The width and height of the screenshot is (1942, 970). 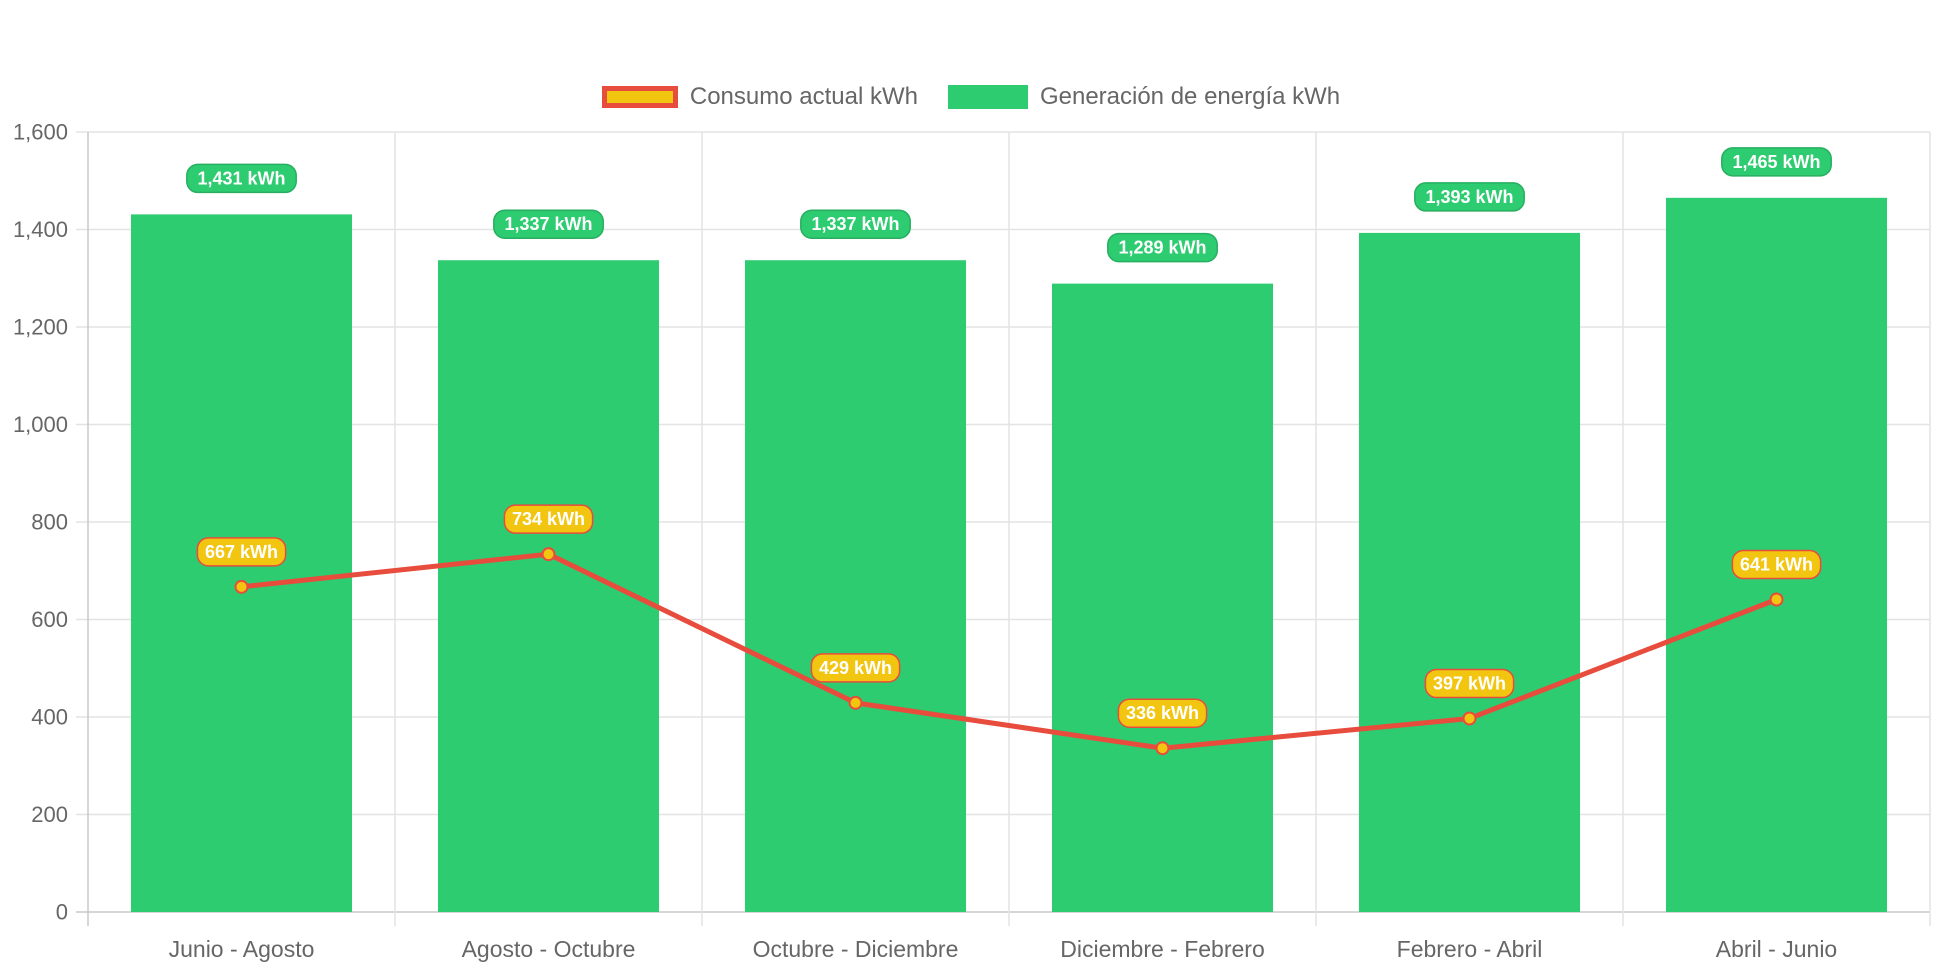 I want to click on line-data-label: 641 kWh, so click(x=1776, y=565).